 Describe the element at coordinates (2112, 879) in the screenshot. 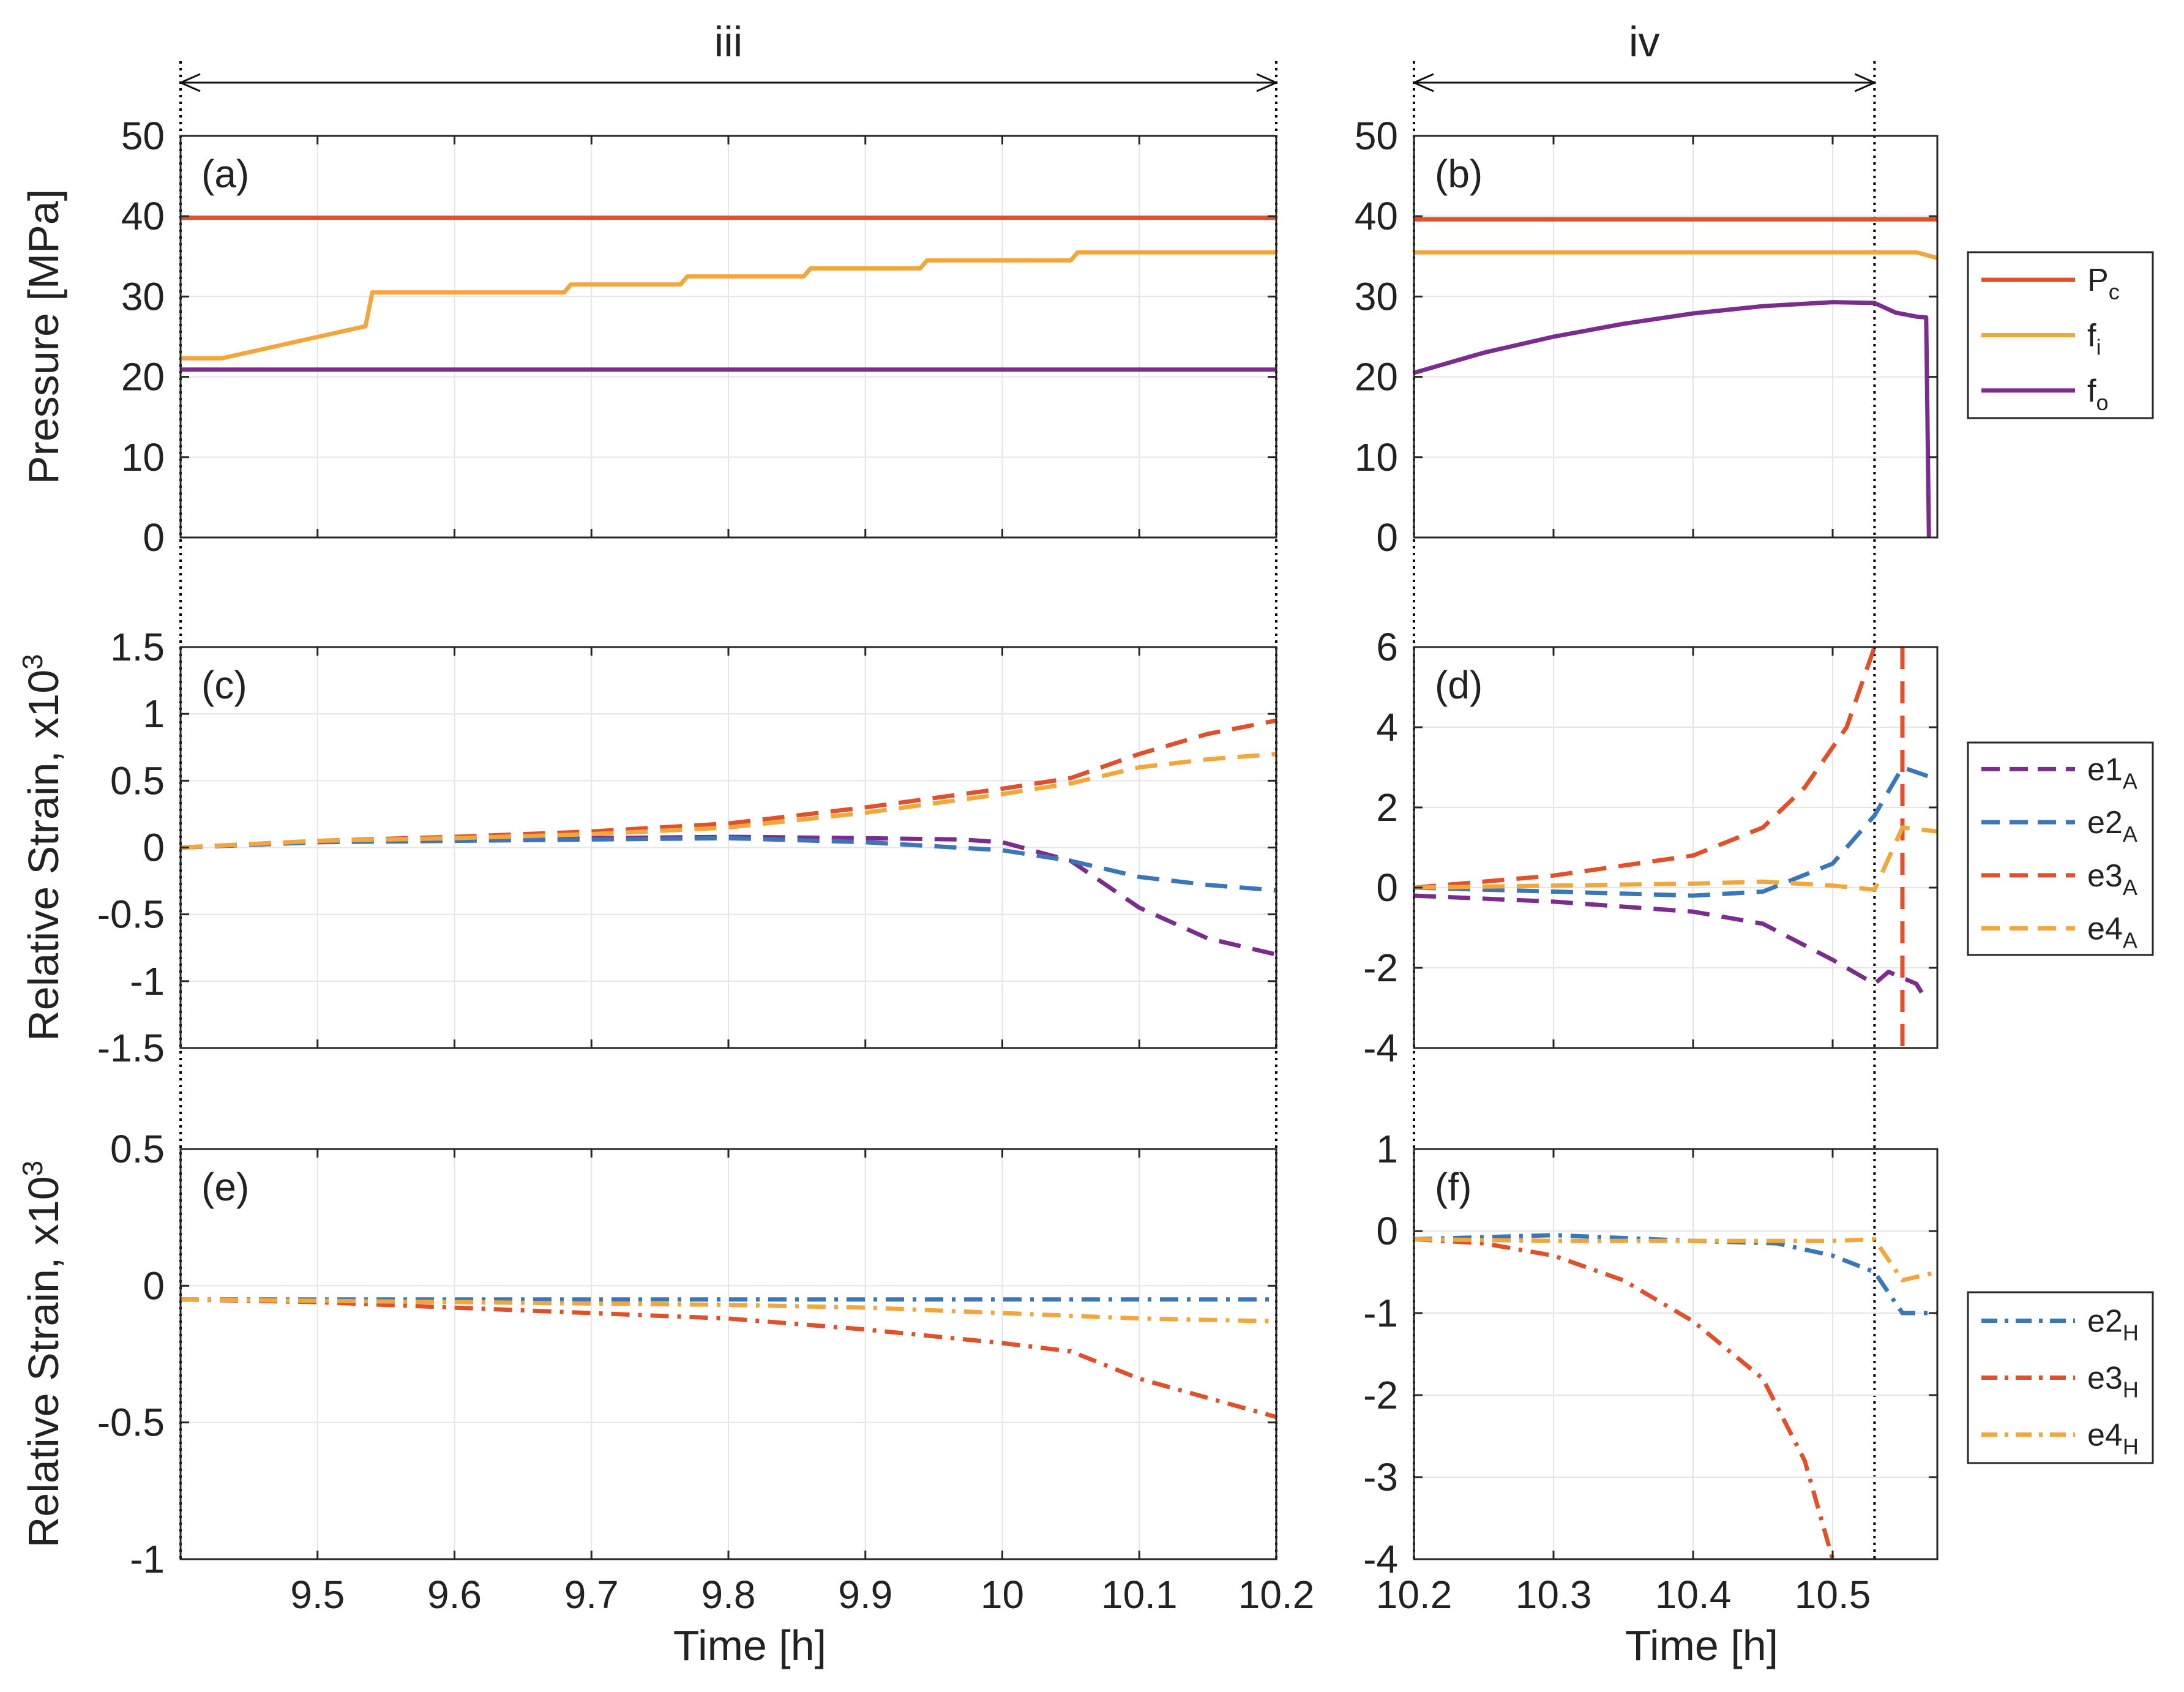

I see `legend-label: e3A` at that location.